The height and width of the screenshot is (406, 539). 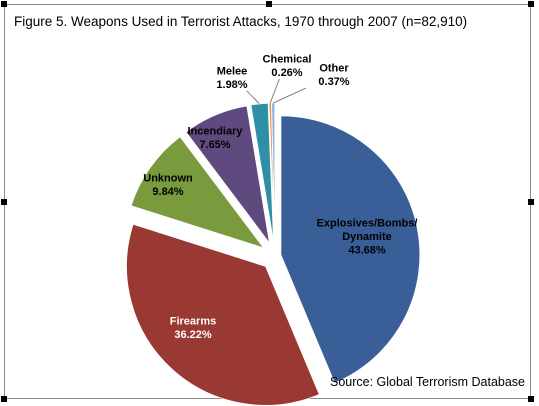 What do you see at coordinates (4, 202) in the screenshot?
I see `resize-handle-mid-left` at bounding box center [4, 202].